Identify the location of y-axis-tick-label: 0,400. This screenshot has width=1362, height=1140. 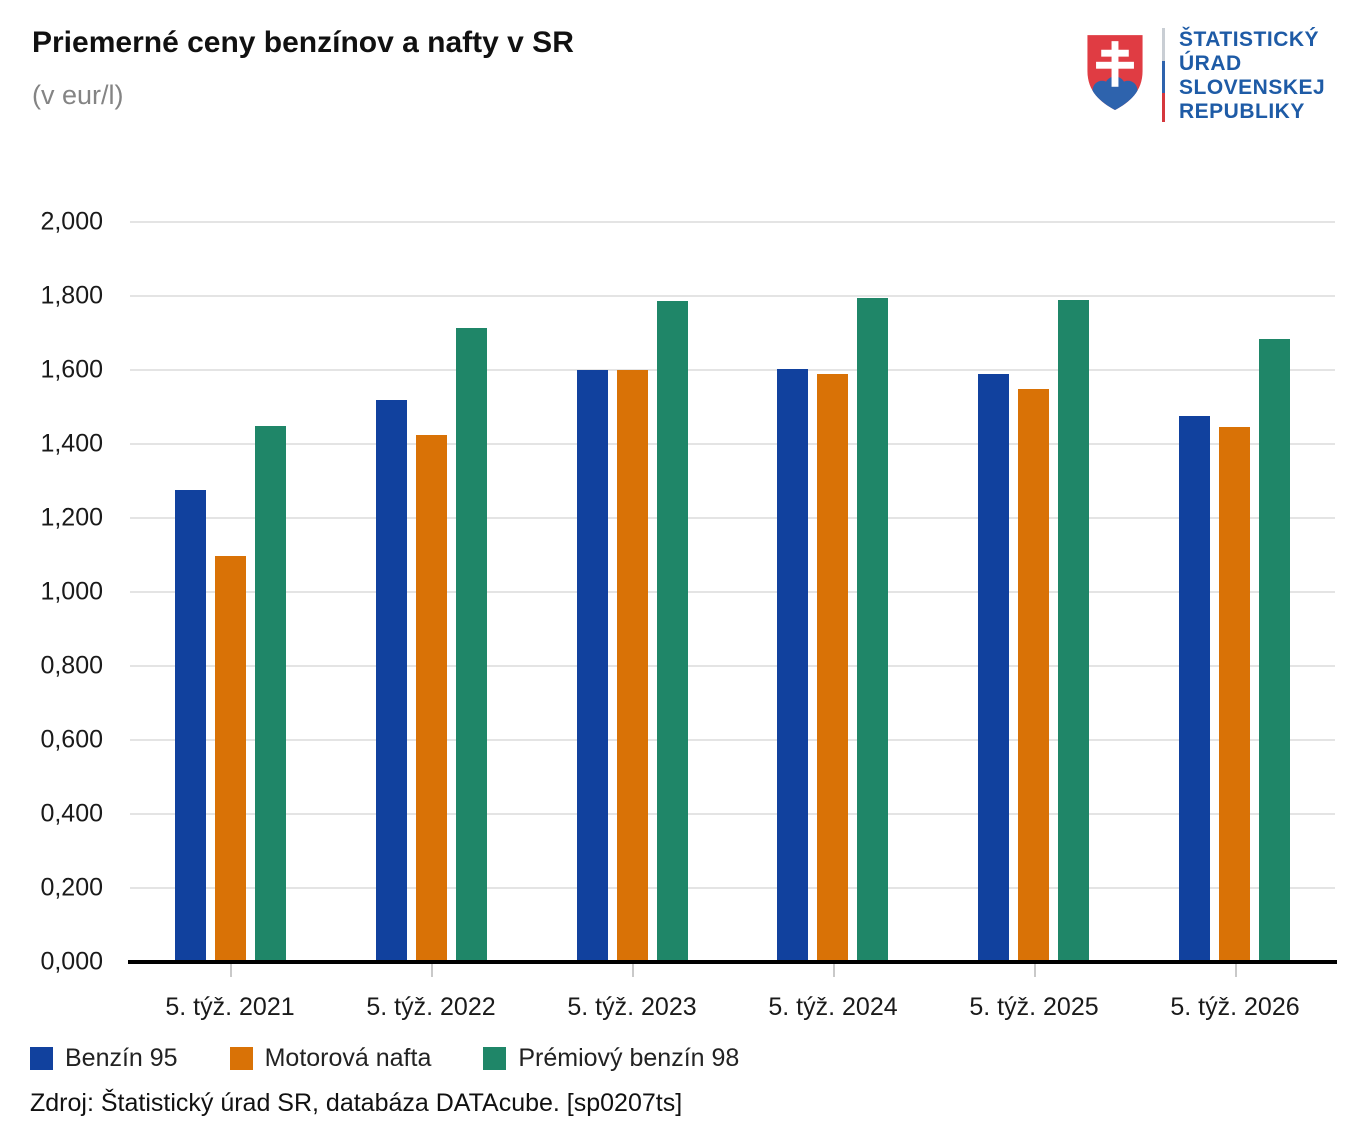
(71, 813).